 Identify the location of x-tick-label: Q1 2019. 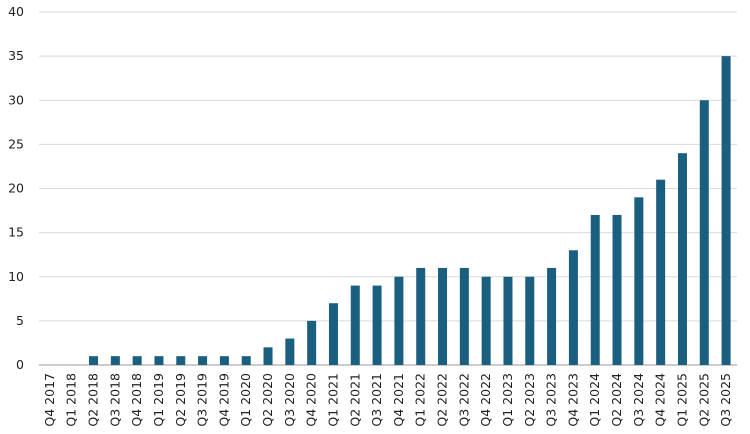
(158, 400).